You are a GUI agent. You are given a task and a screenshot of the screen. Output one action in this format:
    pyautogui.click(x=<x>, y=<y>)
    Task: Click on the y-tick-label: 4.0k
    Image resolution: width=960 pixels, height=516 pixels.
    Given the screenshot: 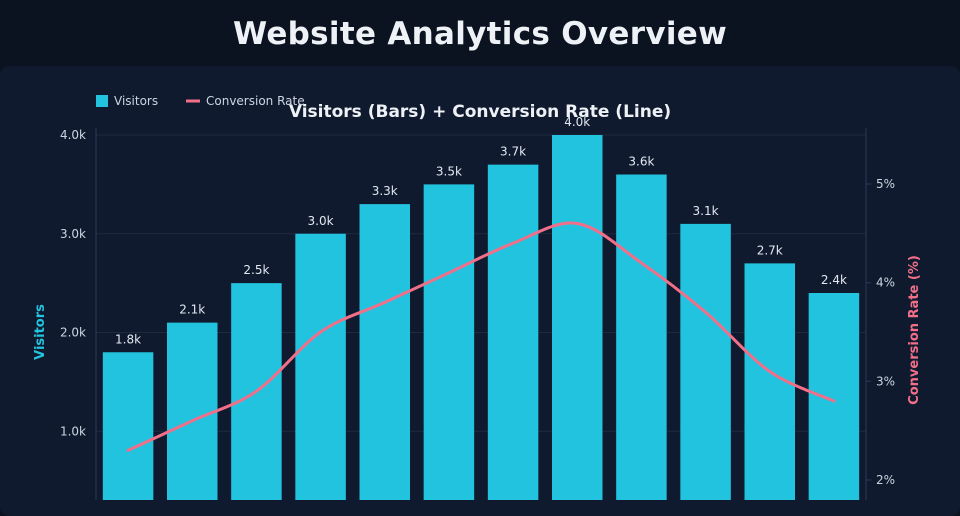 What is the action you would take?
    pyautogui.click(x=73, y=135)
    